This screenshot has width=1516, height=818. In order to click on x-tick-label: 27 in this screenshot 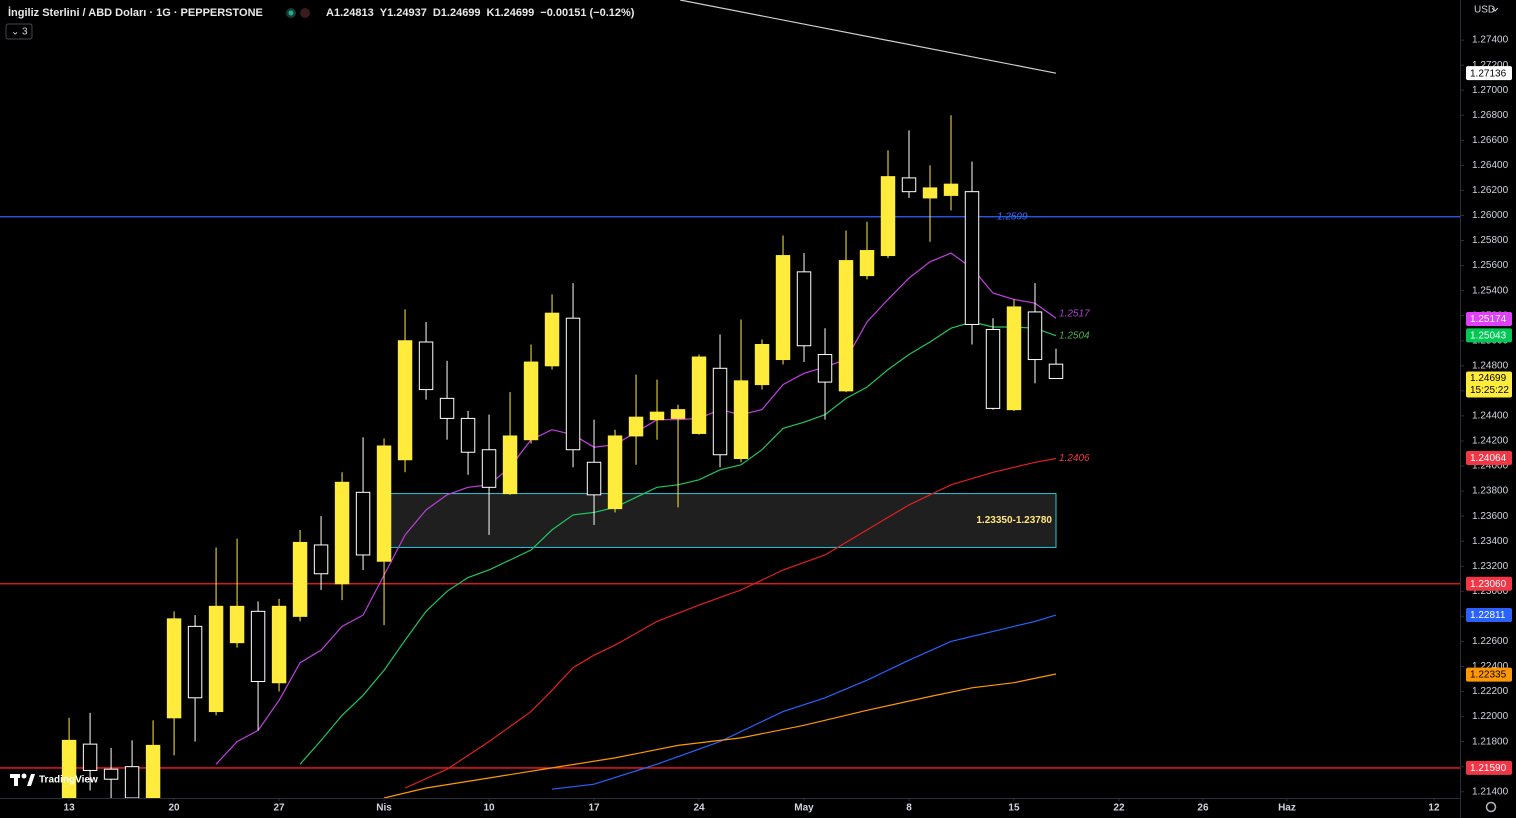, I will do `click(280, 808)`.